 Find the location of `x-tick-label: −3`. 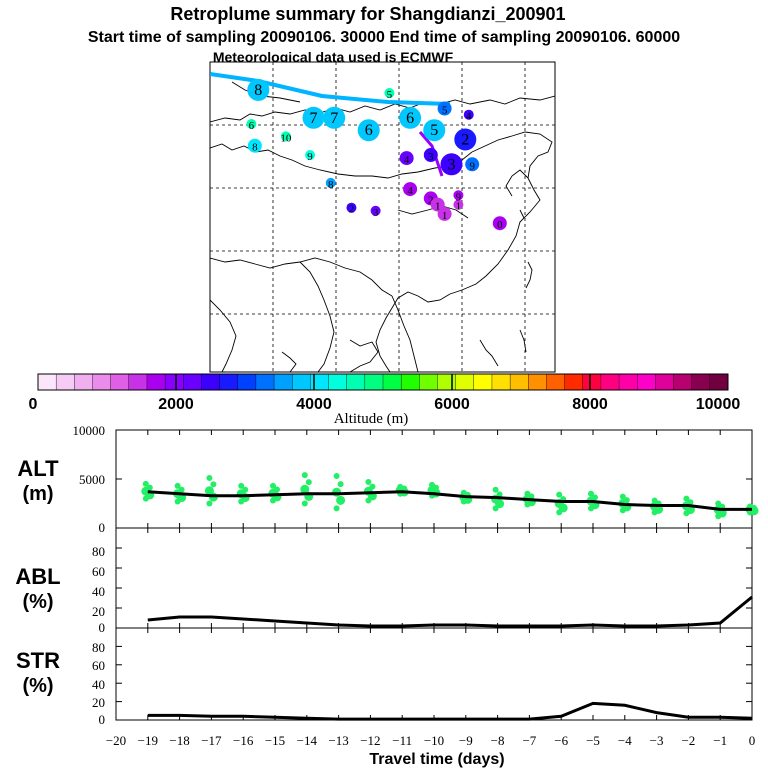

x-tick-label: −3 is located at coordinates (657, 740).